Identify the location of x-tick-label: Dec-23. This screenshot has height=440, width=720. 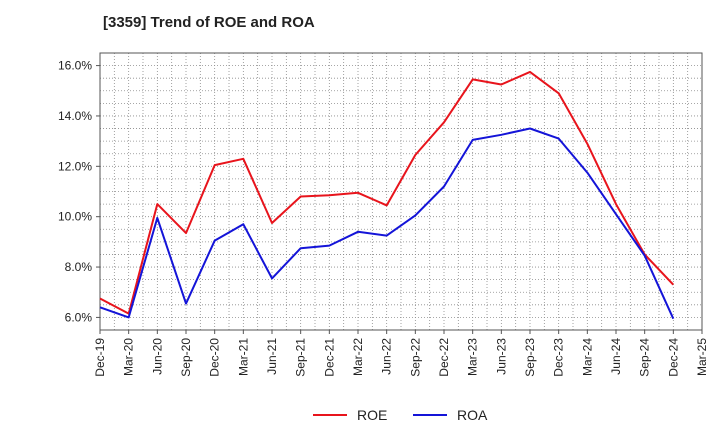
(559, 357).